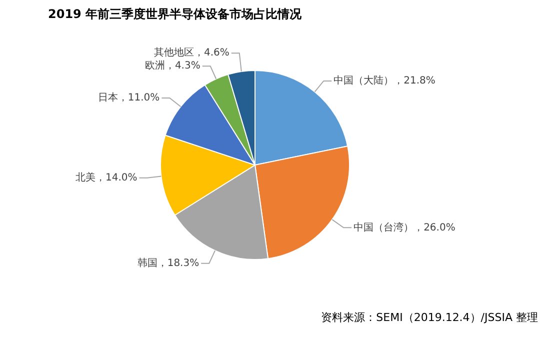 This screenshot has width=552, height=345. Describe the element at coordinates (168, 262) in the screenshot. I see `slice-label: 韩国，18.3%` at that location.